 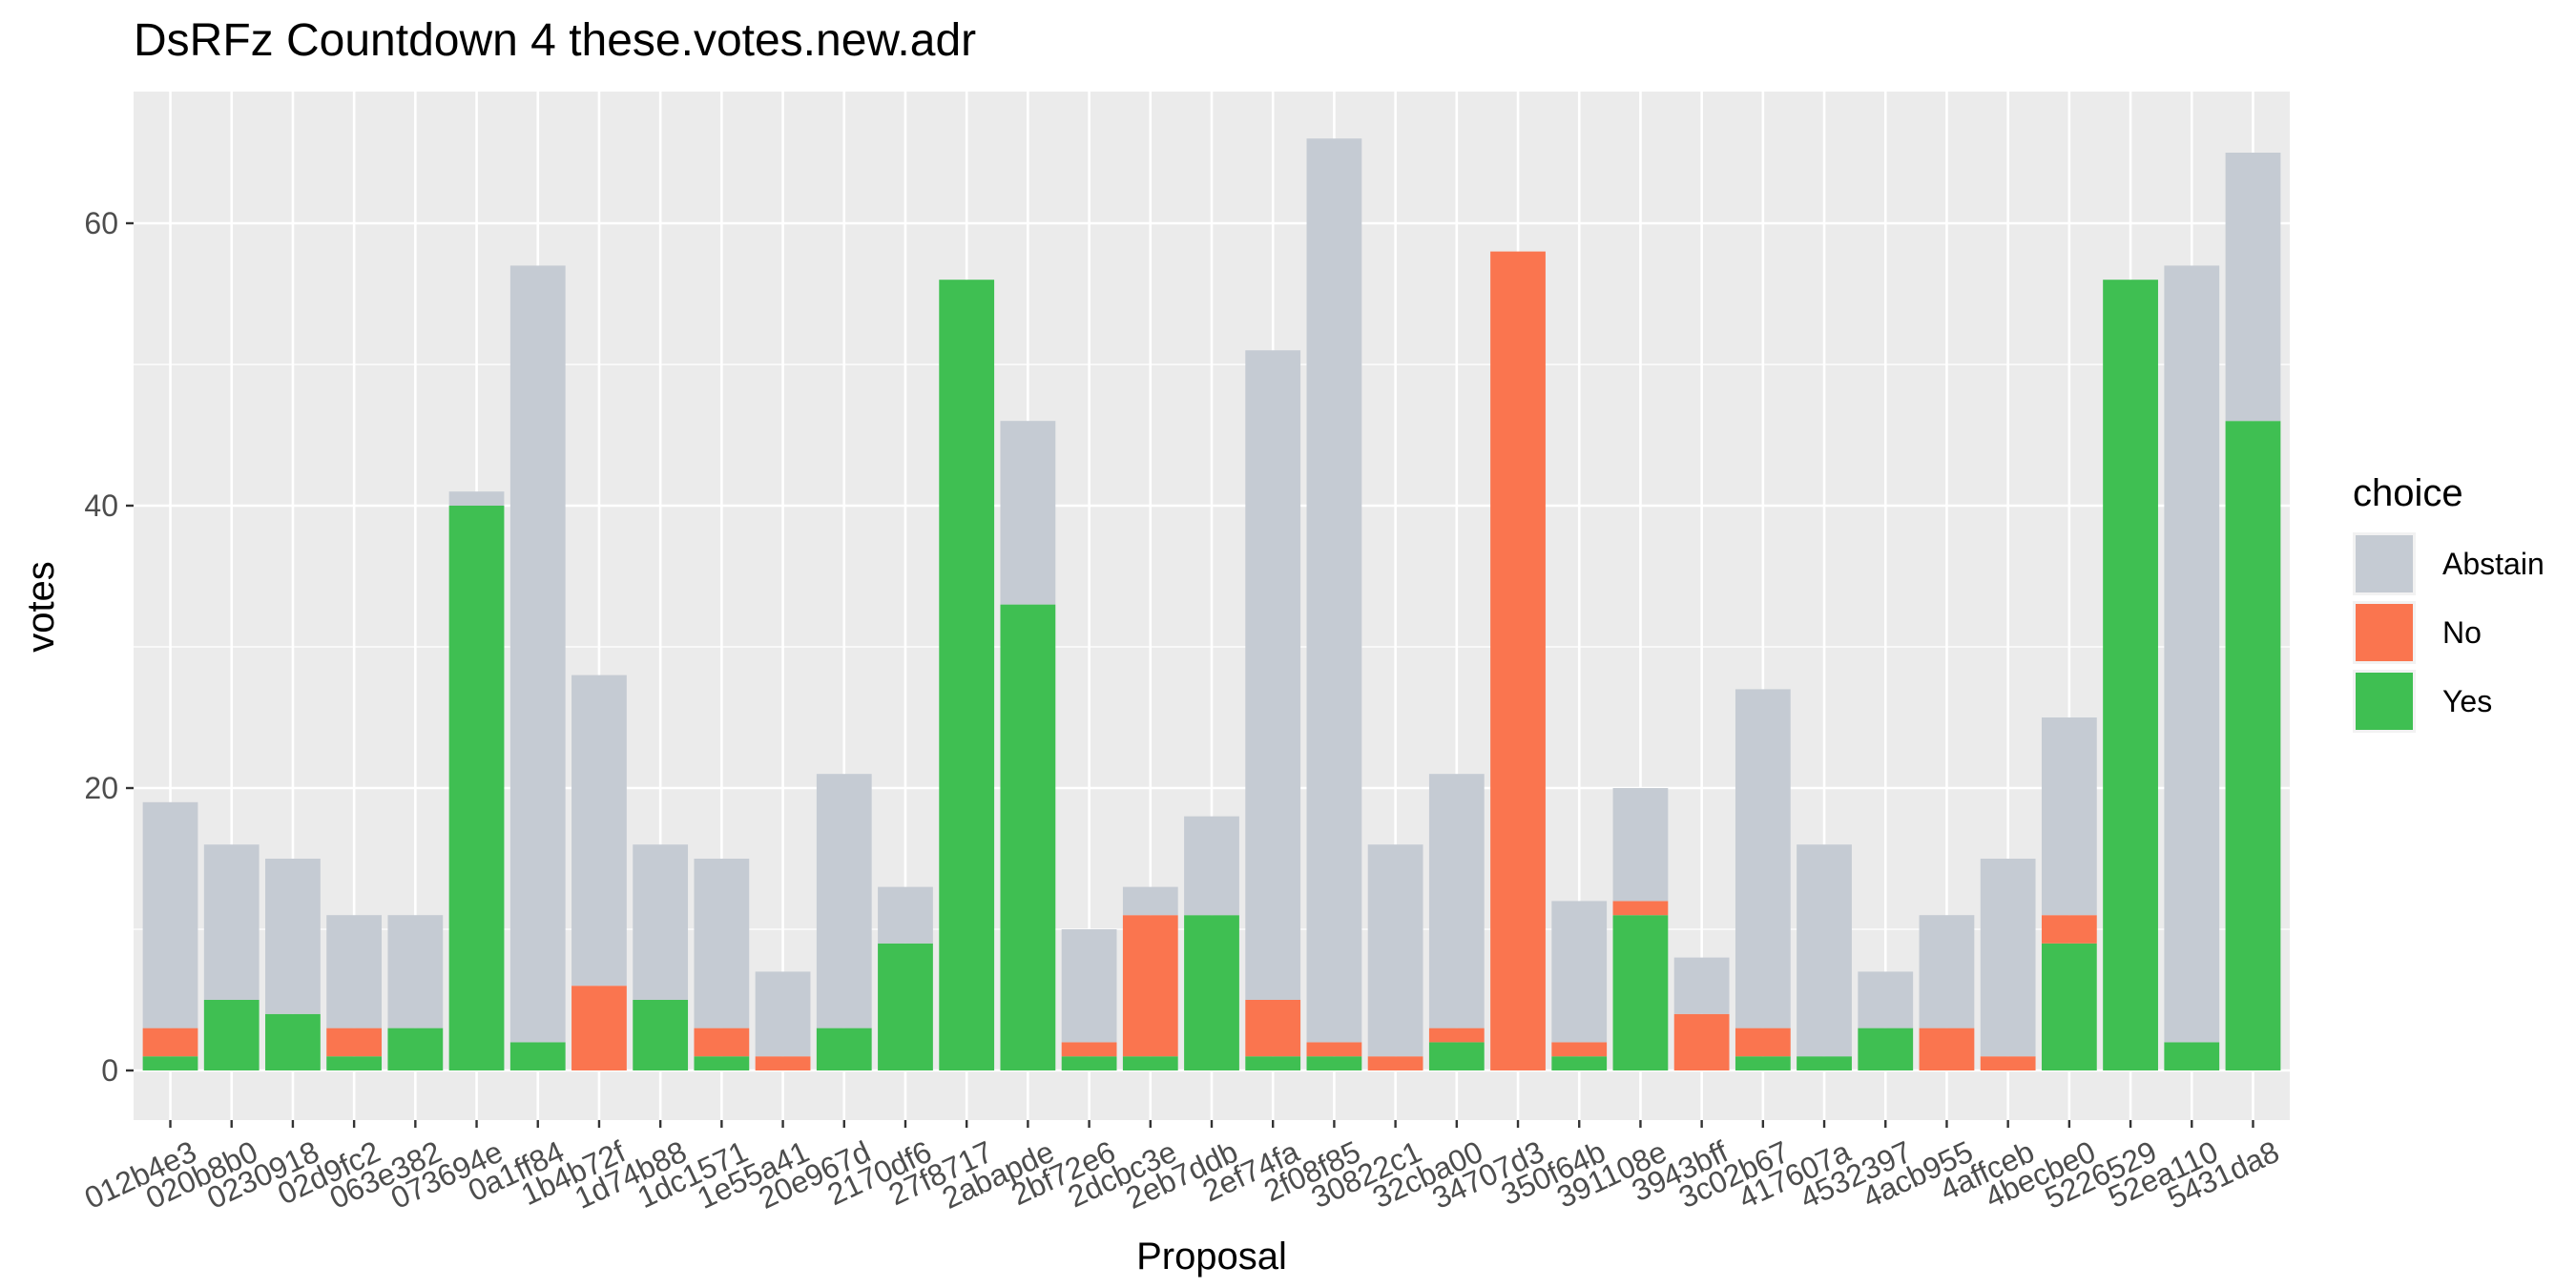 I want to click on y-tick-label: 20, so click(x=101, y=788).